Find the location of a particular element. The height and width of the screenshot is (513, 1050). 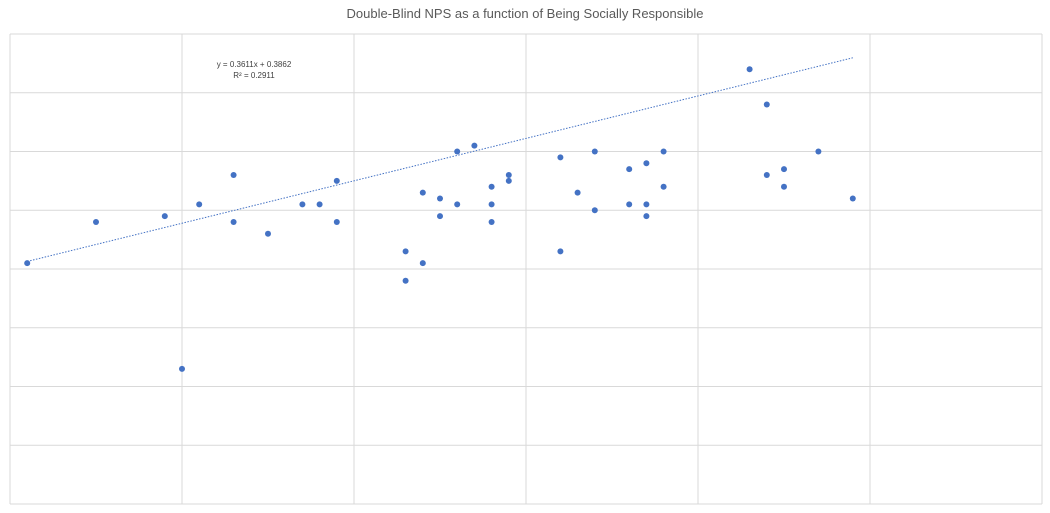

trendline-r-squared: R² = 0.2911 is located at coordinates (254, 75).